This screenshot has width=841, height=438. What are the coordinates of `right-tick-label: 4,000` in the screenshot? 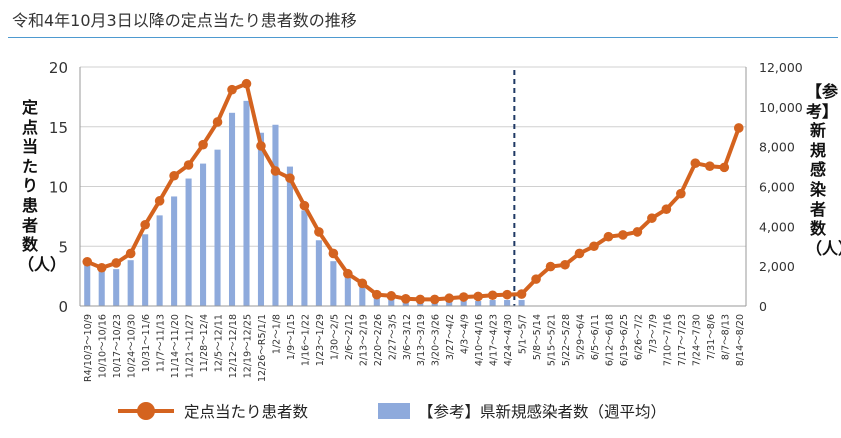 It's located at (777, 226).